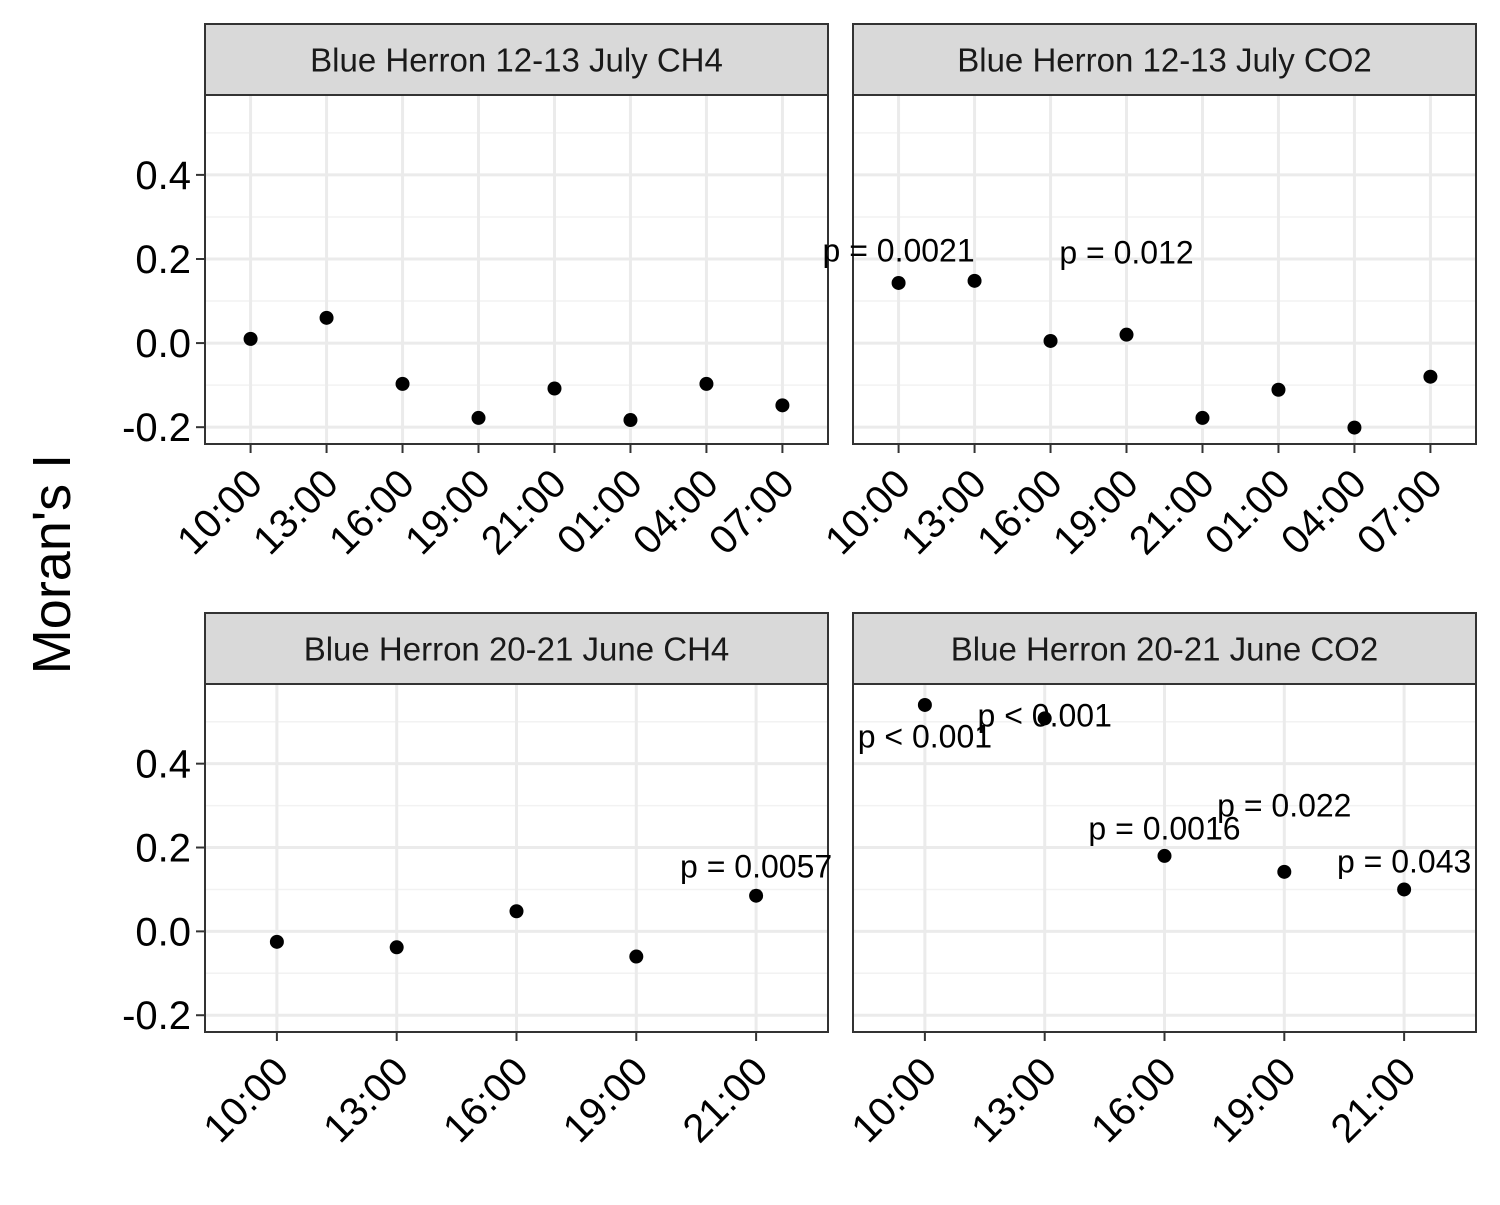 This screenshot has width=1500, height=1205. Describe the element at coordinates (52, 564) in the screenshot. I see `y-axis-title: Moran's I` at that location.